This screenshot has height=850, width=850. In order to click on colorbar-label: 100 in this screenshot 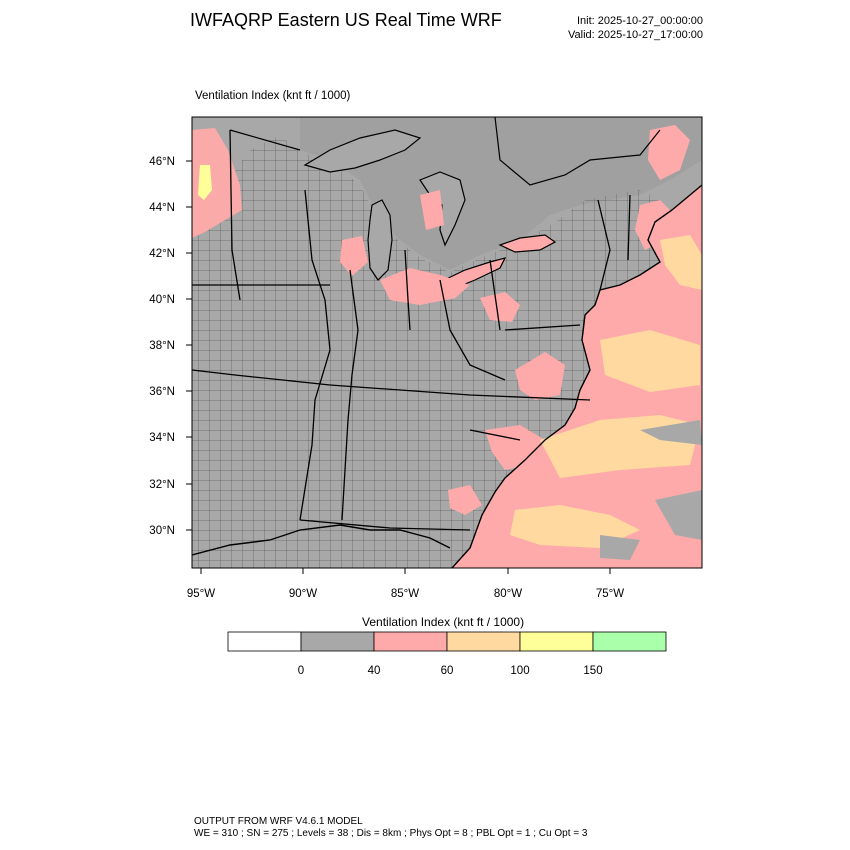, I will do `click(519, 671)`.